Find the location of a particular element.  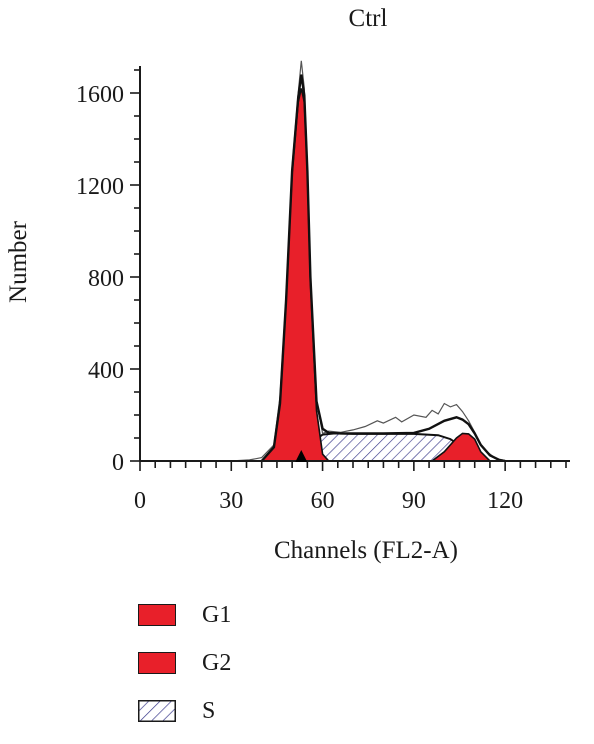

legend-label-g2: G2 is located at coordinates (217, 662).